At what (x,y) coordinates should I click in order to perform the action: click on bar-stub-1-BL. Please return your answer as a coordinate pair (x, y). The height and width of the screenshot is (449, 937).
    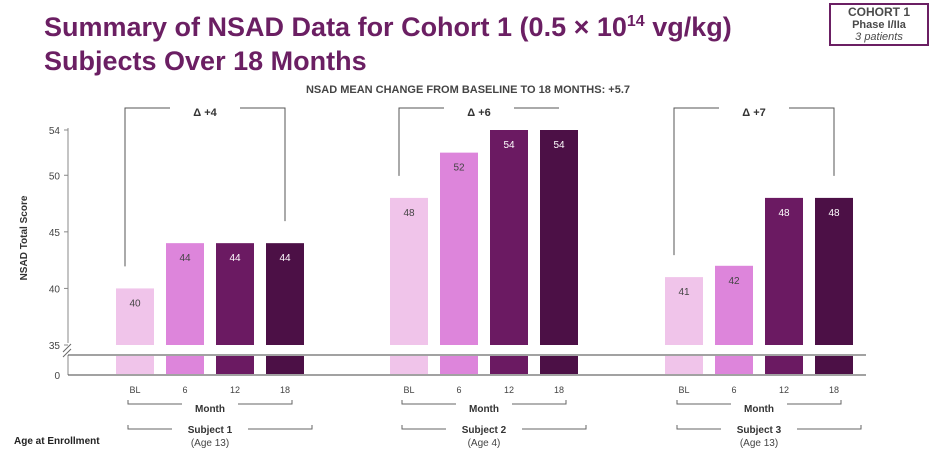
    Looking at the image, I should click on (135, 365).